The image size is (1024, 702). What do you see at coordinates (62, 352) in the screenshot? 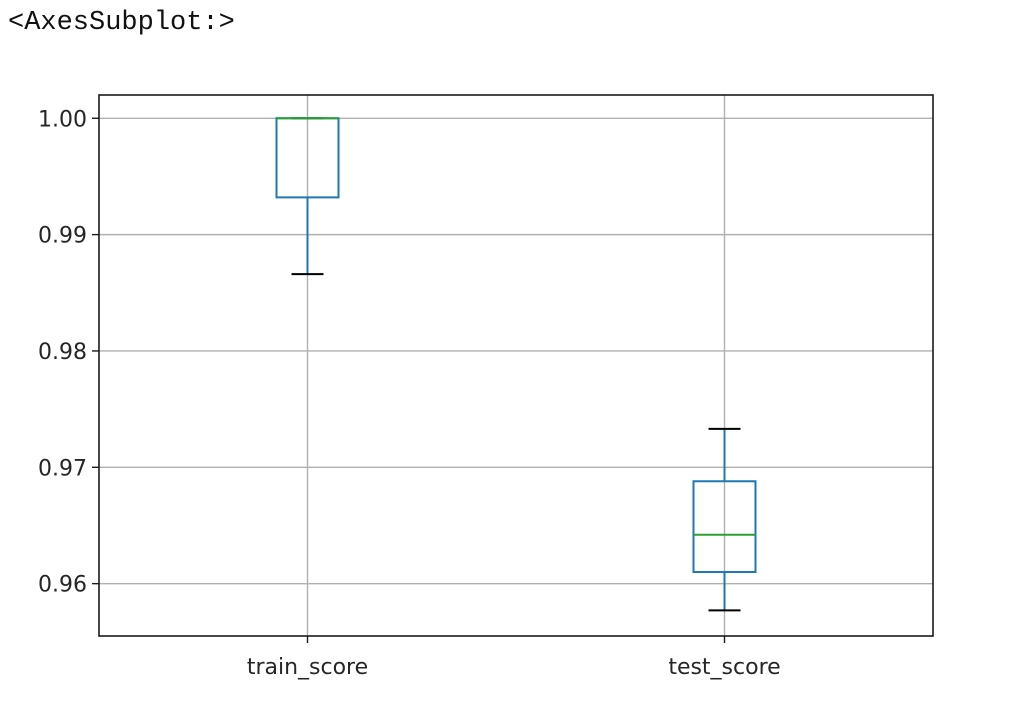
I see `y-tick-label: 0.98` at bounding box center [62, 352].